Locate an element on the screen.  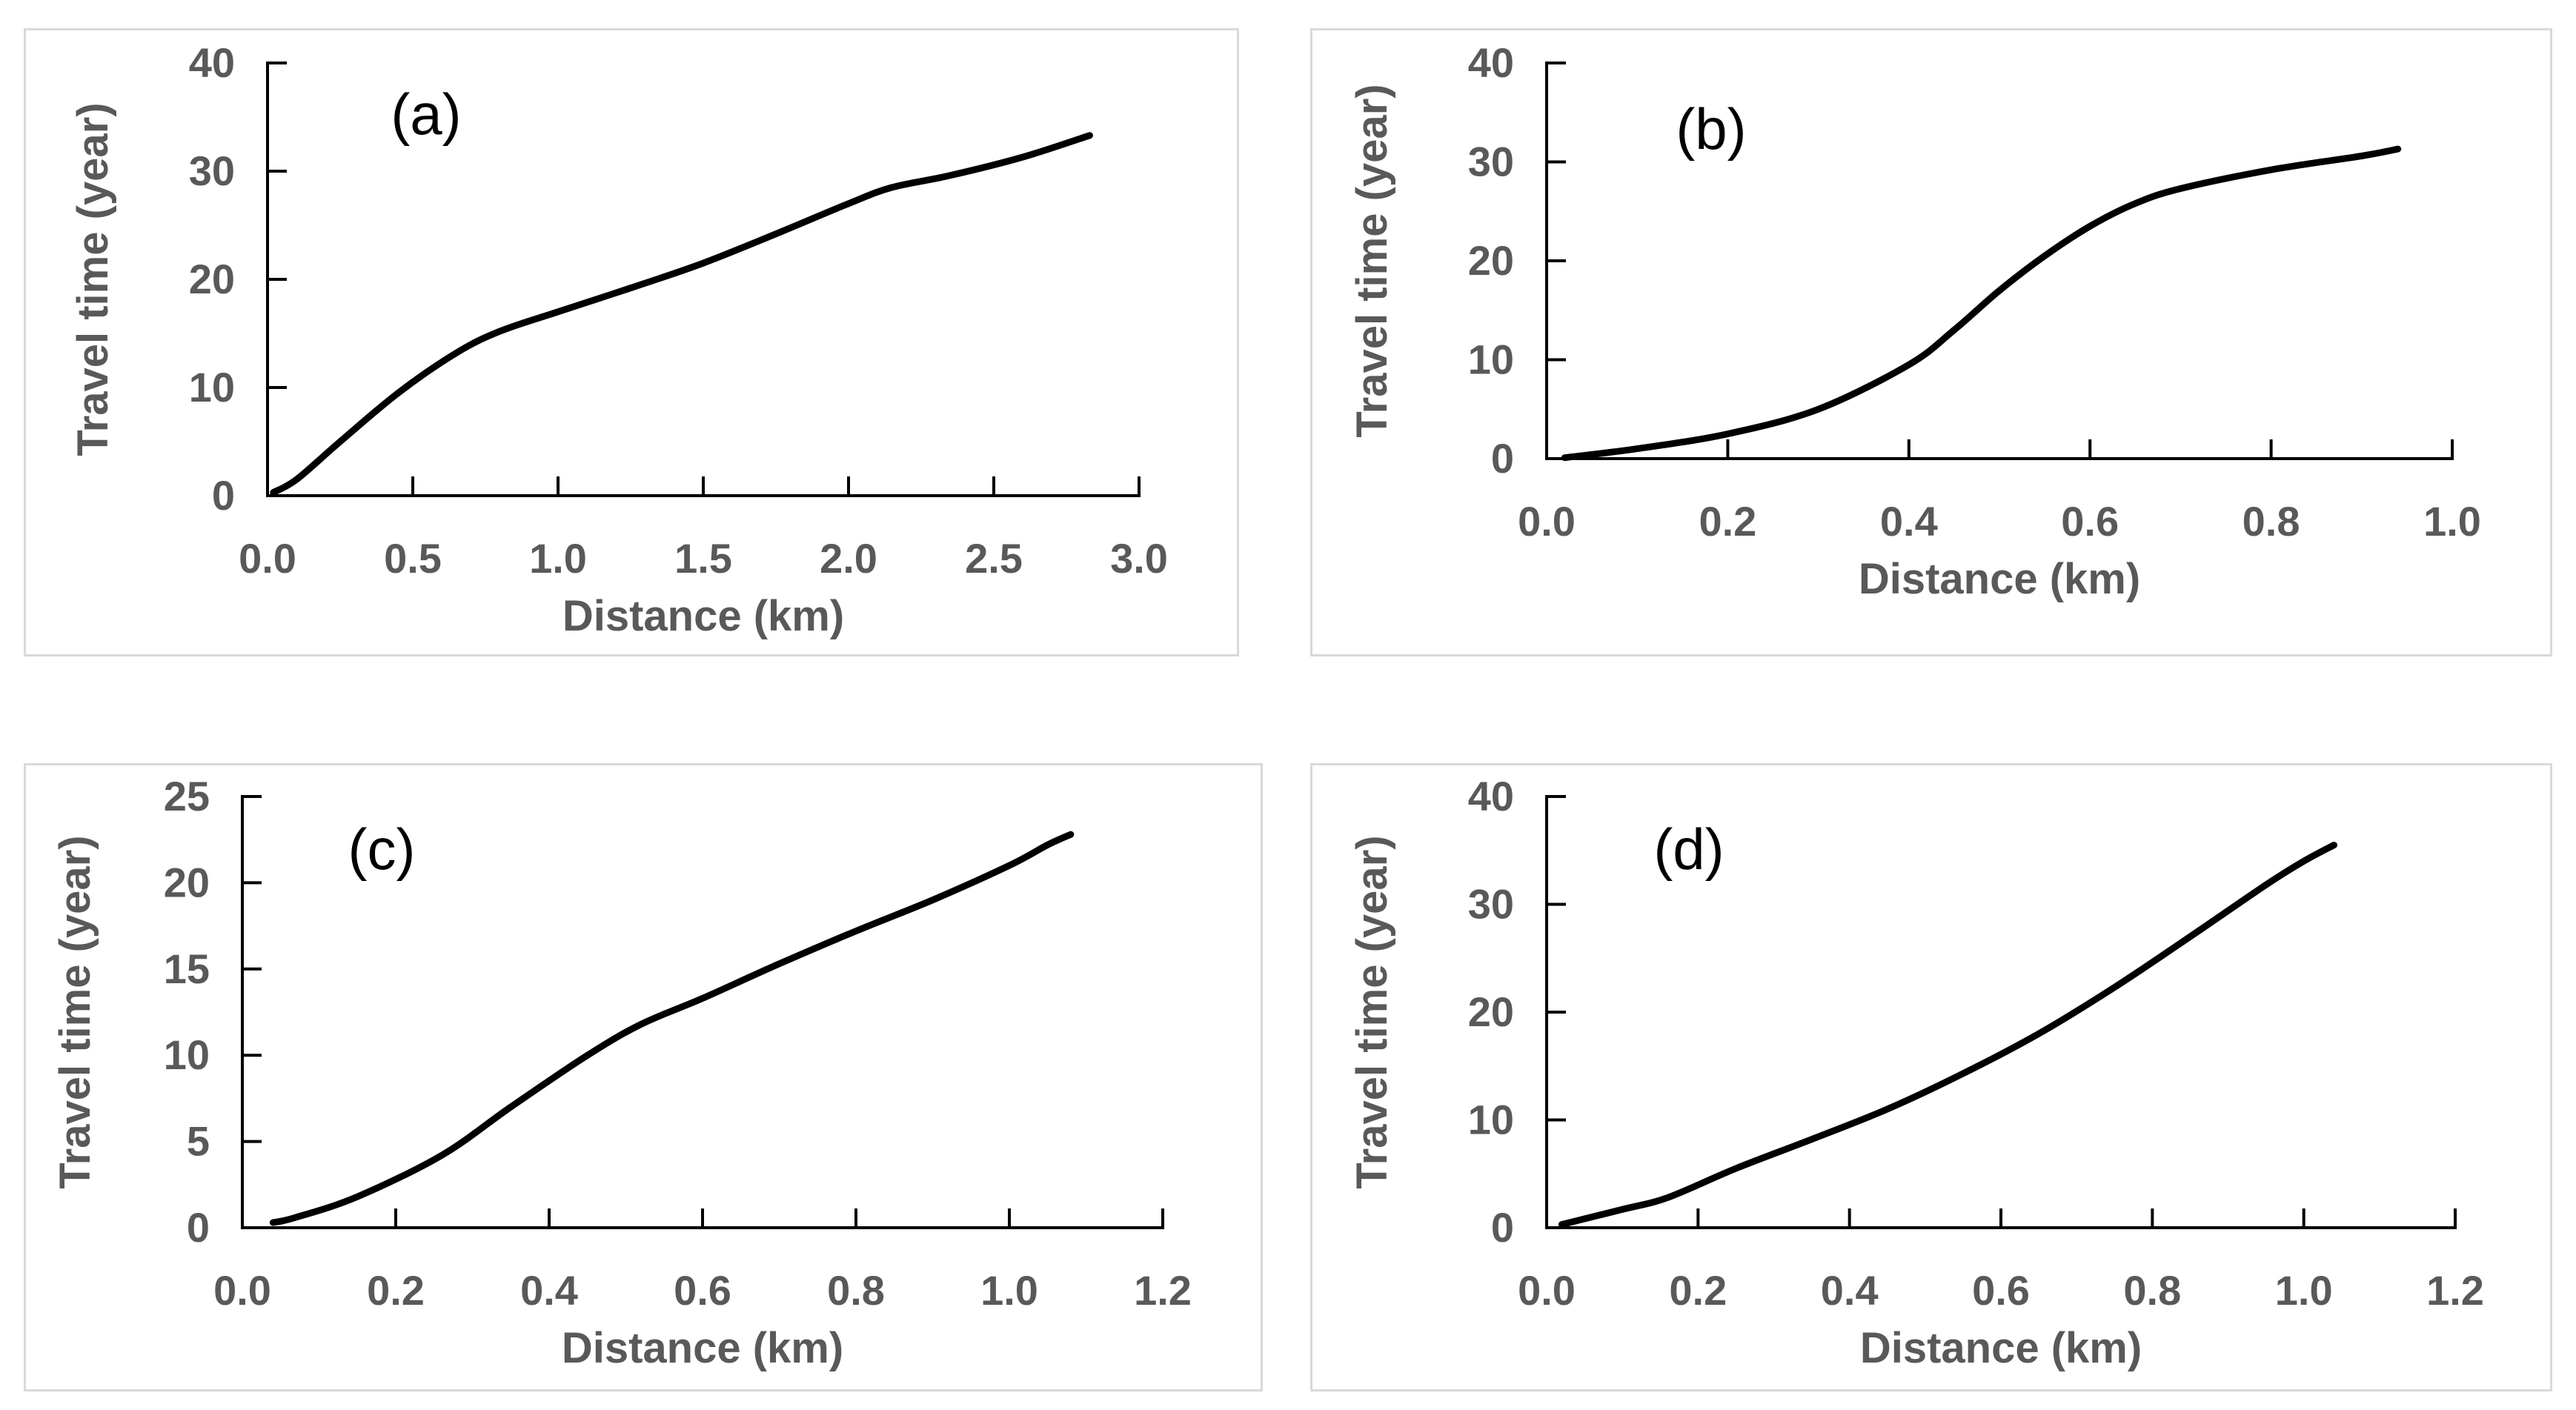
y-tick-label: 15 is located at coordinates (187, 969).